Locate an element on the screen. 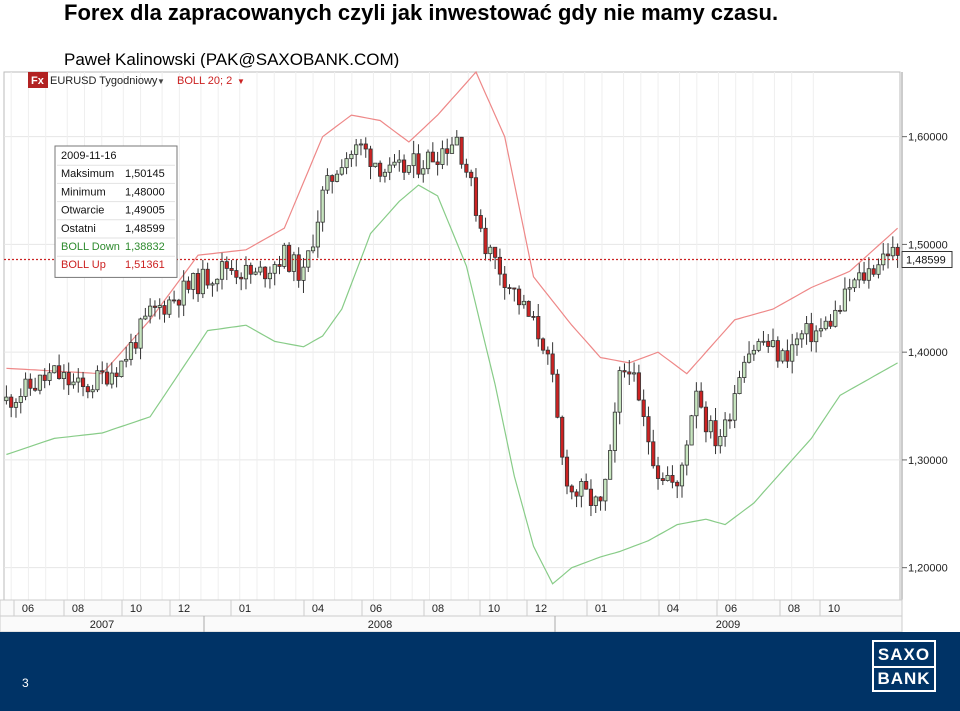  month-tick-label: 10 is located at coordinates (136, 609).